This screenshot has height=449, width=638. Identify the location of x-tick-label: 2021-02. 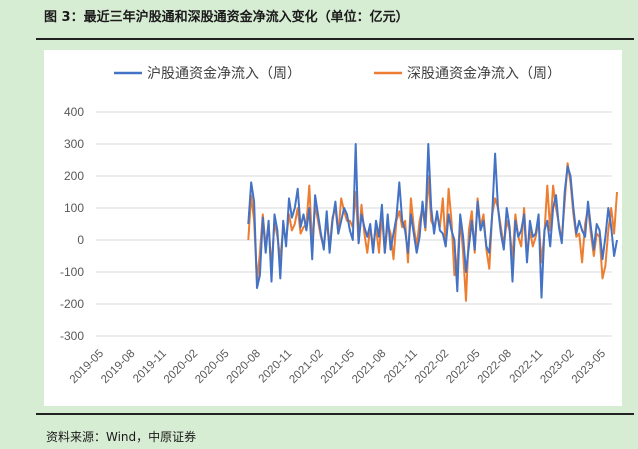
(306, 367).